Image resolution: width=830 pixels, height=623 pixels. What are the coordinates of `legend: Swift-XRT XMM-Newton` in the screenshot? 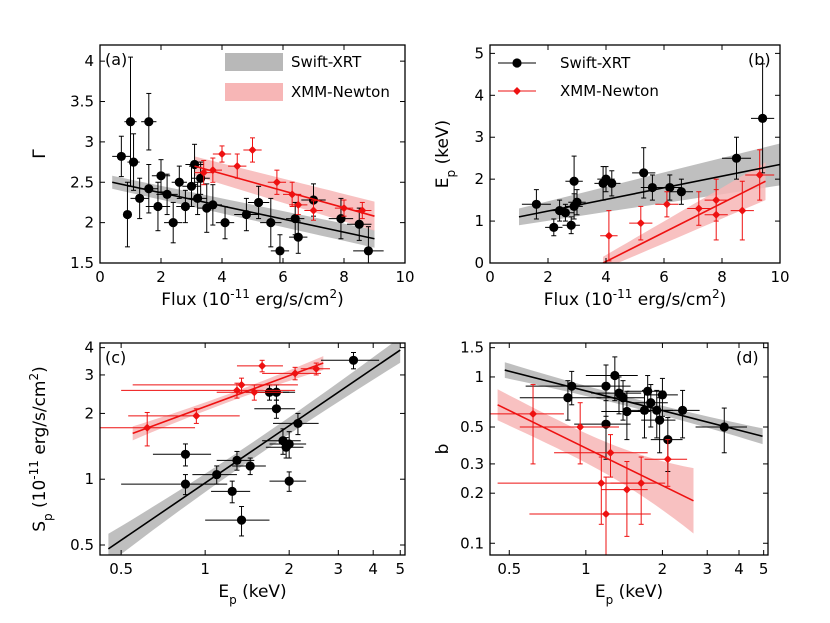 It's located at (578, 77).